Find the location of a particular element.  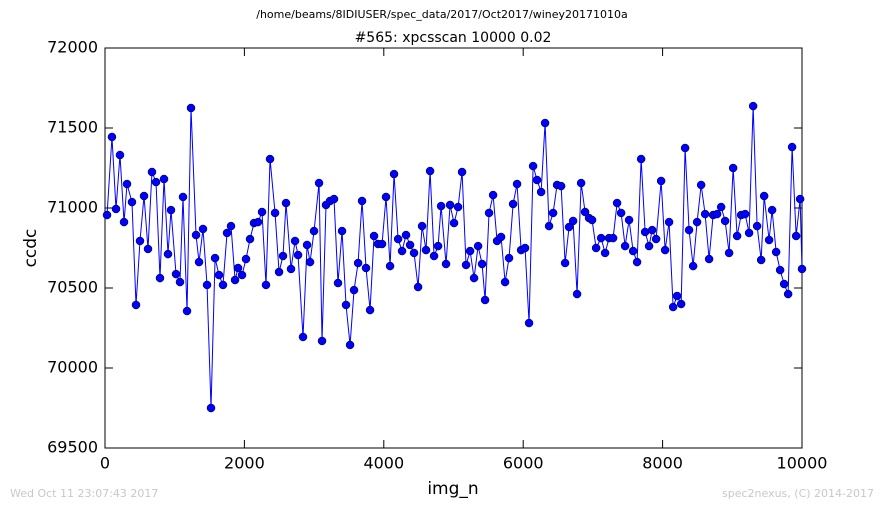

x-tick-label: 10000 is located at coordinates (802, 463).